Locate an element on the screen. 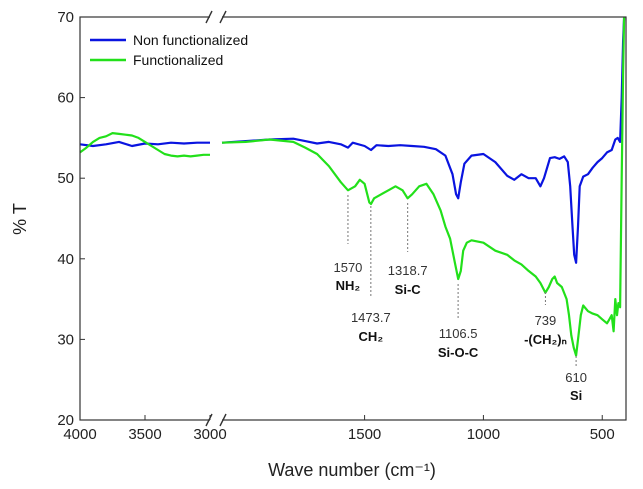 Image resolution: width=643 pixels, height=489 pixels. legend-label-2: Functionalized is located at coordinates (178, 60).